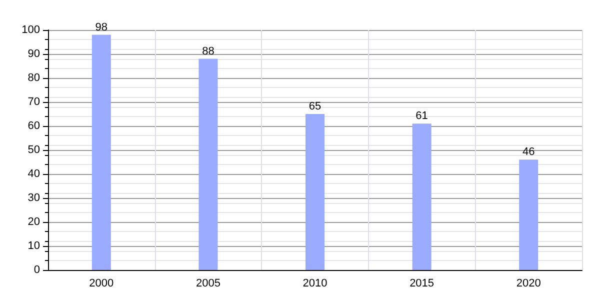 The height and width of the screenshot is (300, 600). I want to click on y-tick-label: 0, so click(37, 270).